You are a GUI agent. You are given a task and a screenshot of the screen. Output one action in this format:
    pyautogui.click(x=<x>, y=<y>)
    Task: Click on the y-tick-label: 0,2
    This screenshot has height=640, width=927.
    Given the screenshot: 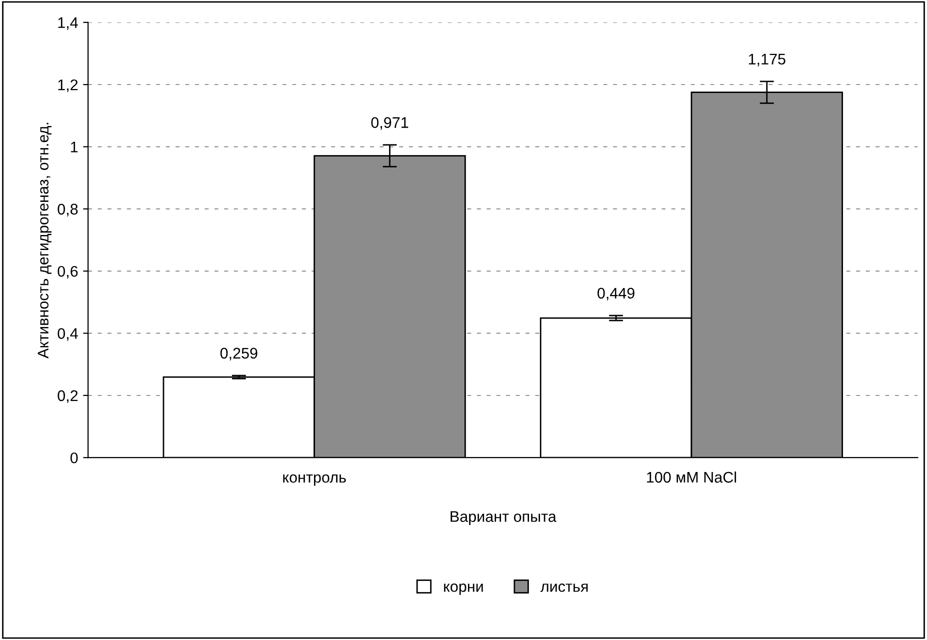 What is the action you would take?
    pyautogui.click(x=68, y=396)
    